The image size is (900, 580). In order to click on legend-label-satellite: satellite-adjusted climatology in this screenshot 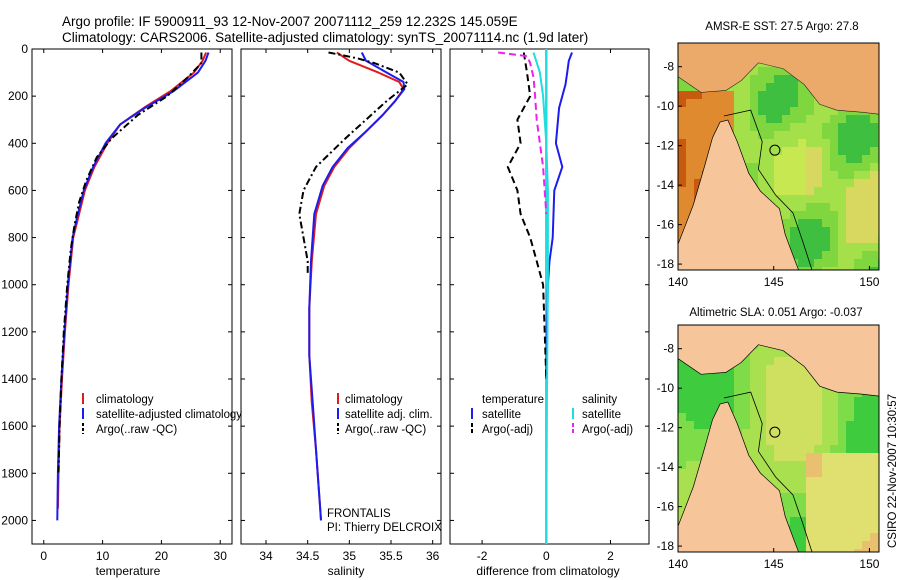, I will do `click(169, 415)`.